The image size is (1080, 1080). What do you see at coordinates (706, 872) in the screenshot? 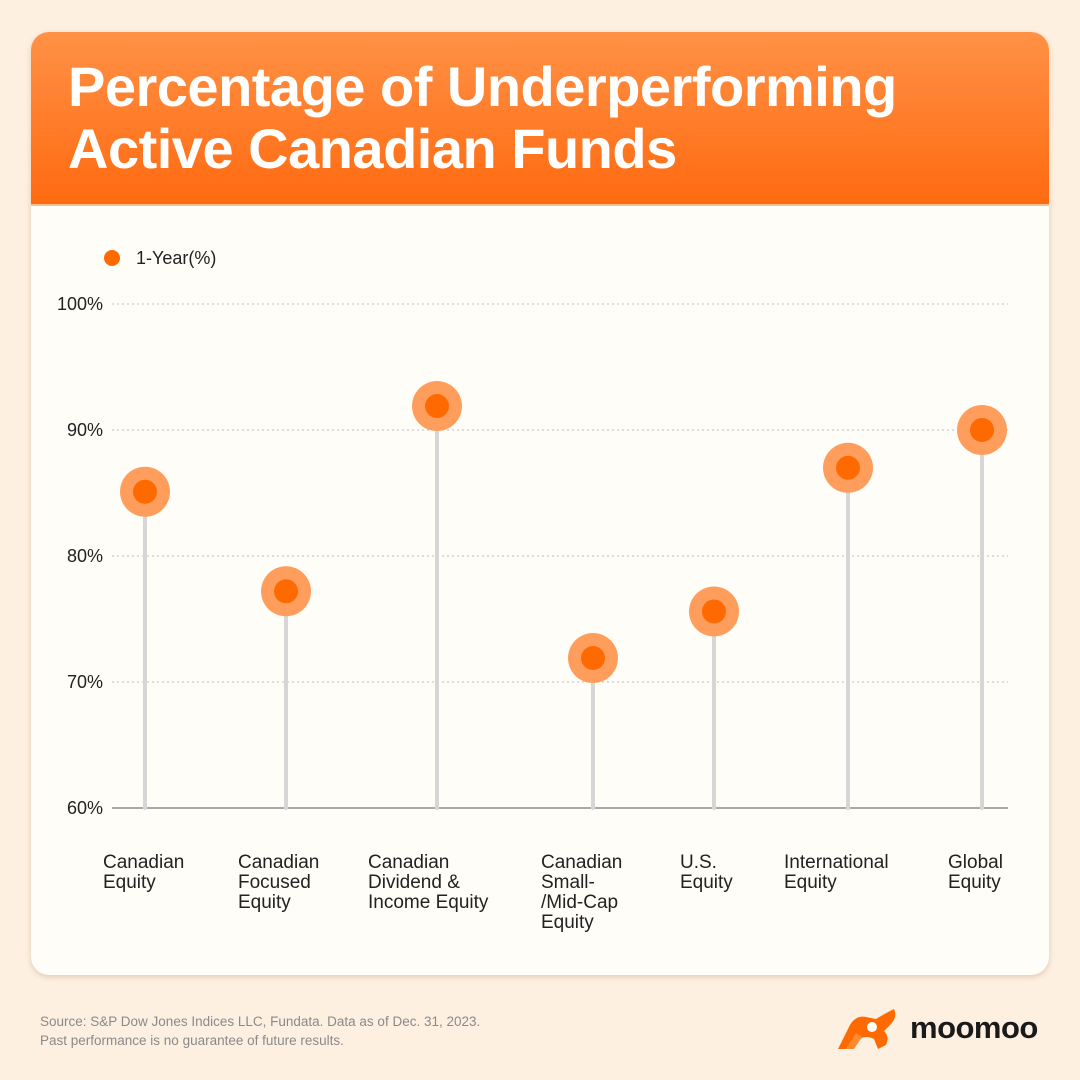
I see `x-category-label: U.S. Equity` at bounding box center [706, 872].